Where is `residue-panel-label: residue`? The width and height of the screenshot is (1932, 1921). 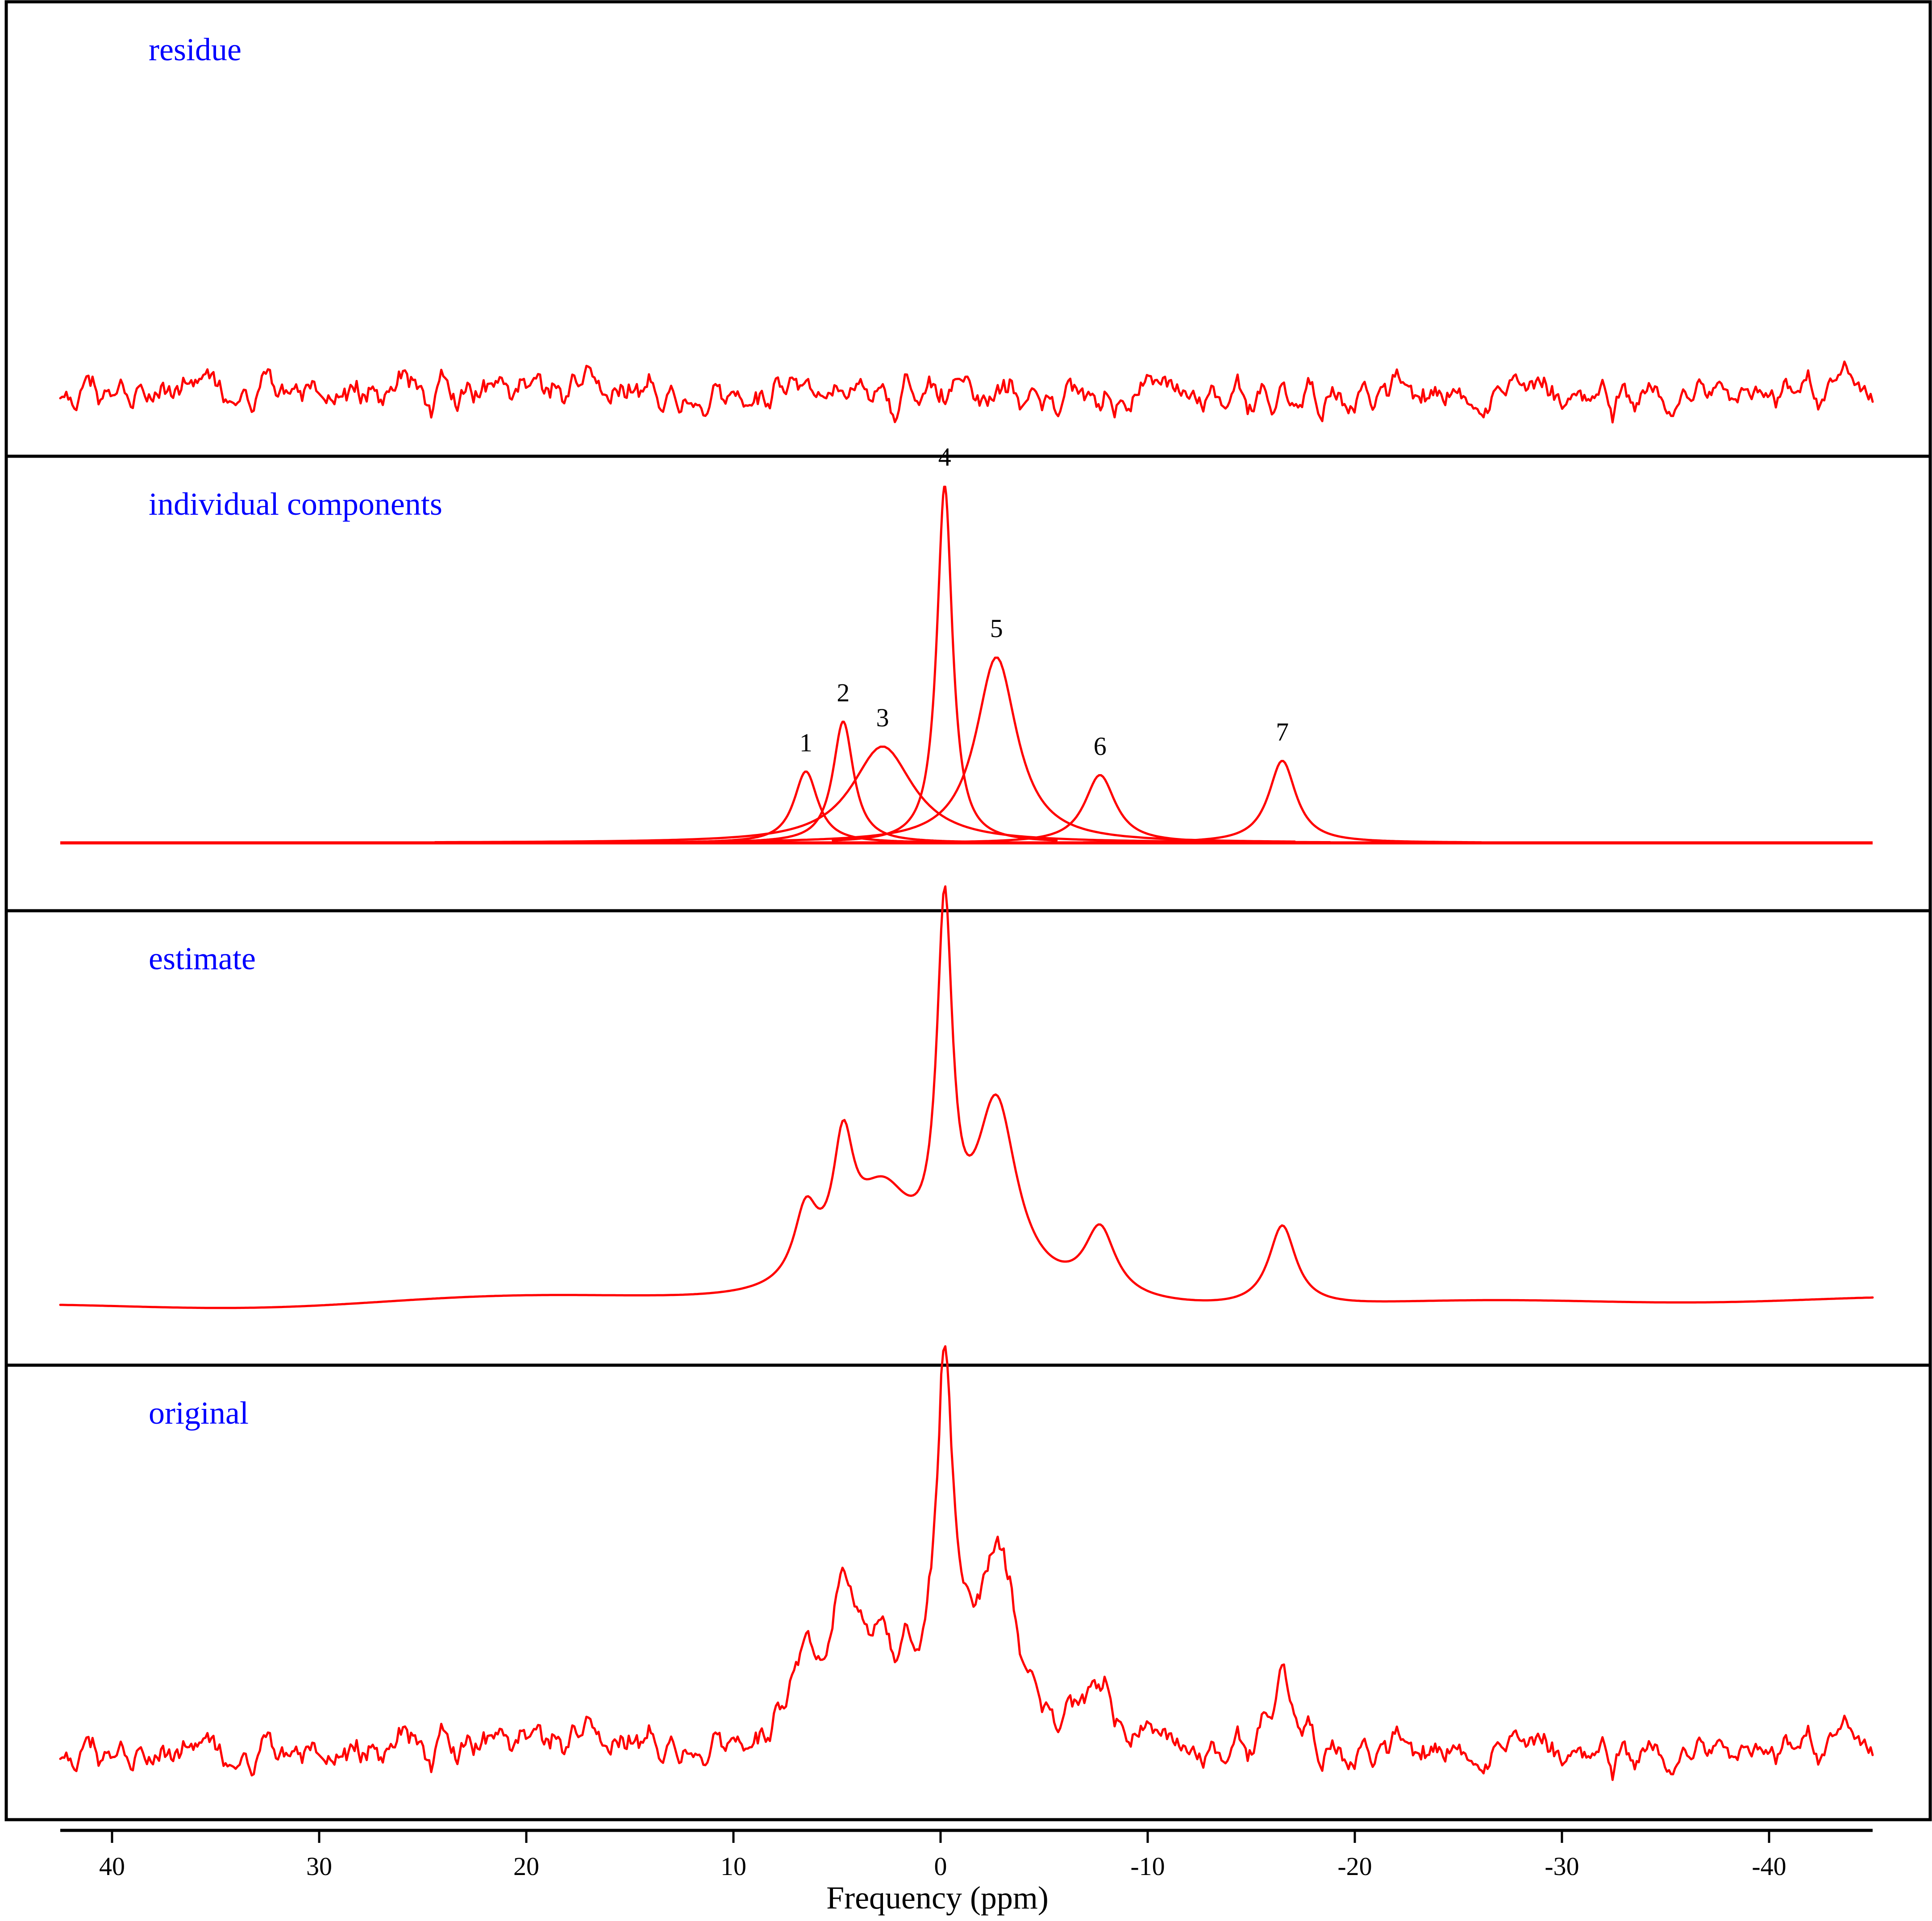 residue-panel-label: residue is located at coordinates (195, 49).